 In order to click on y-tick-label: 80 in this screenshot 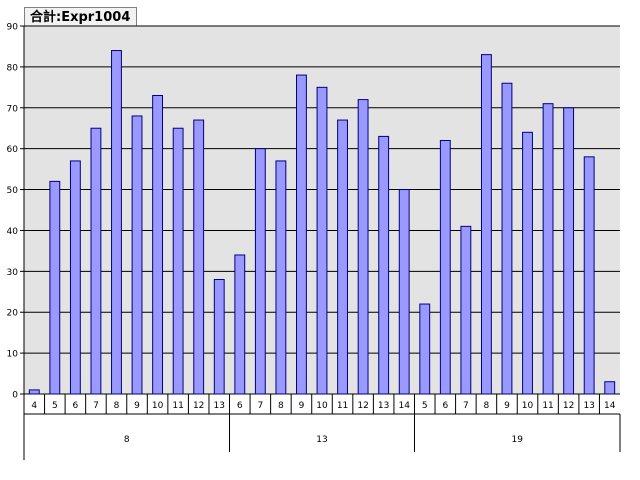, I will do `click(13, 68)`.